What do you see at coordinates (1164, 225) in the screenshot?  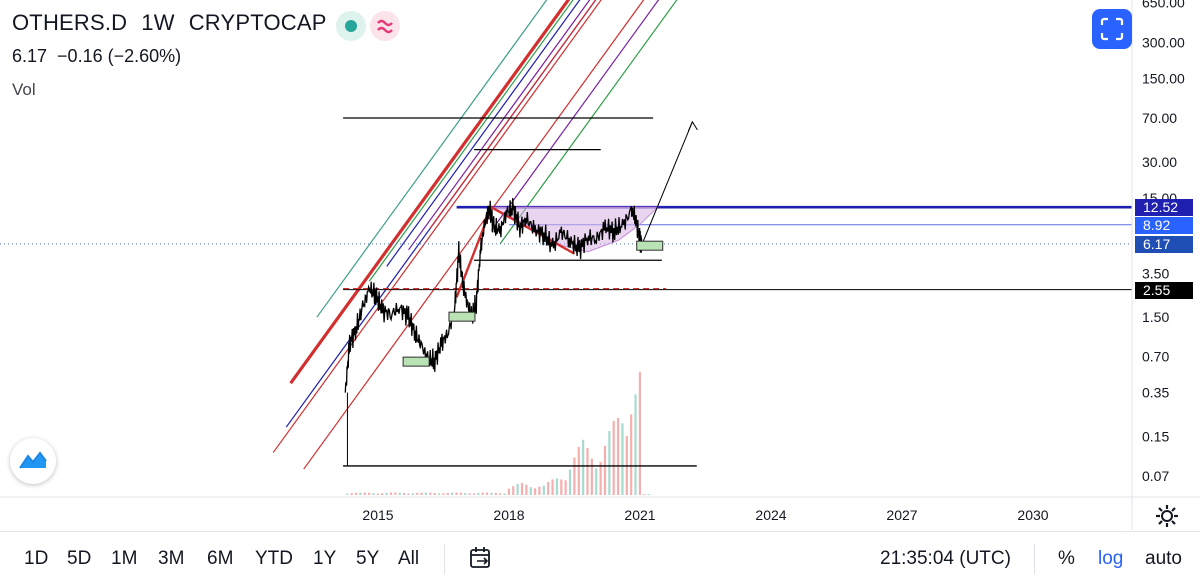 I see `price-tag: 8.92` at bounding box center [1164, 225].